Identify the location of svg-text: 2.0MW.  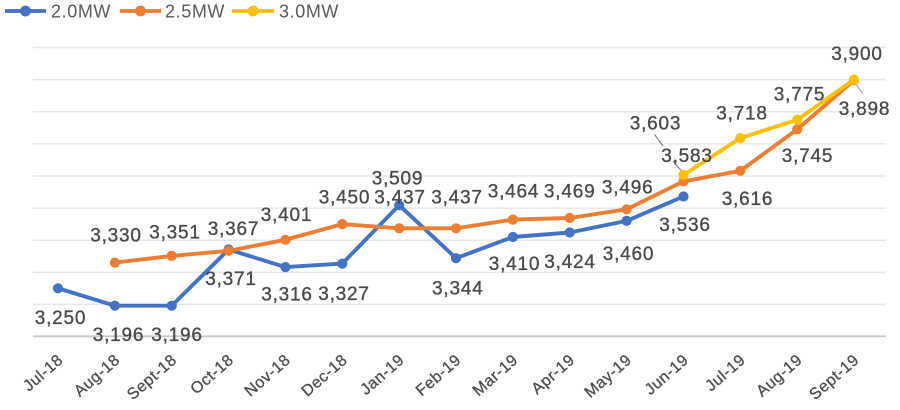
(81, 12).